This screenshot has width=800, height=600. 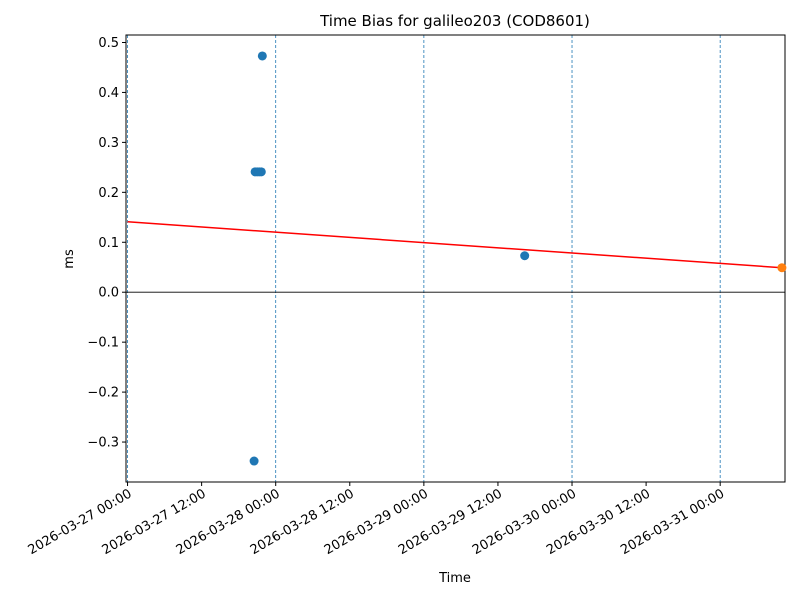 What do you see at coordinates (103, 443) in the screenshot?
I see `y-tick-label: −0.3` at bounding box center [103, 443].